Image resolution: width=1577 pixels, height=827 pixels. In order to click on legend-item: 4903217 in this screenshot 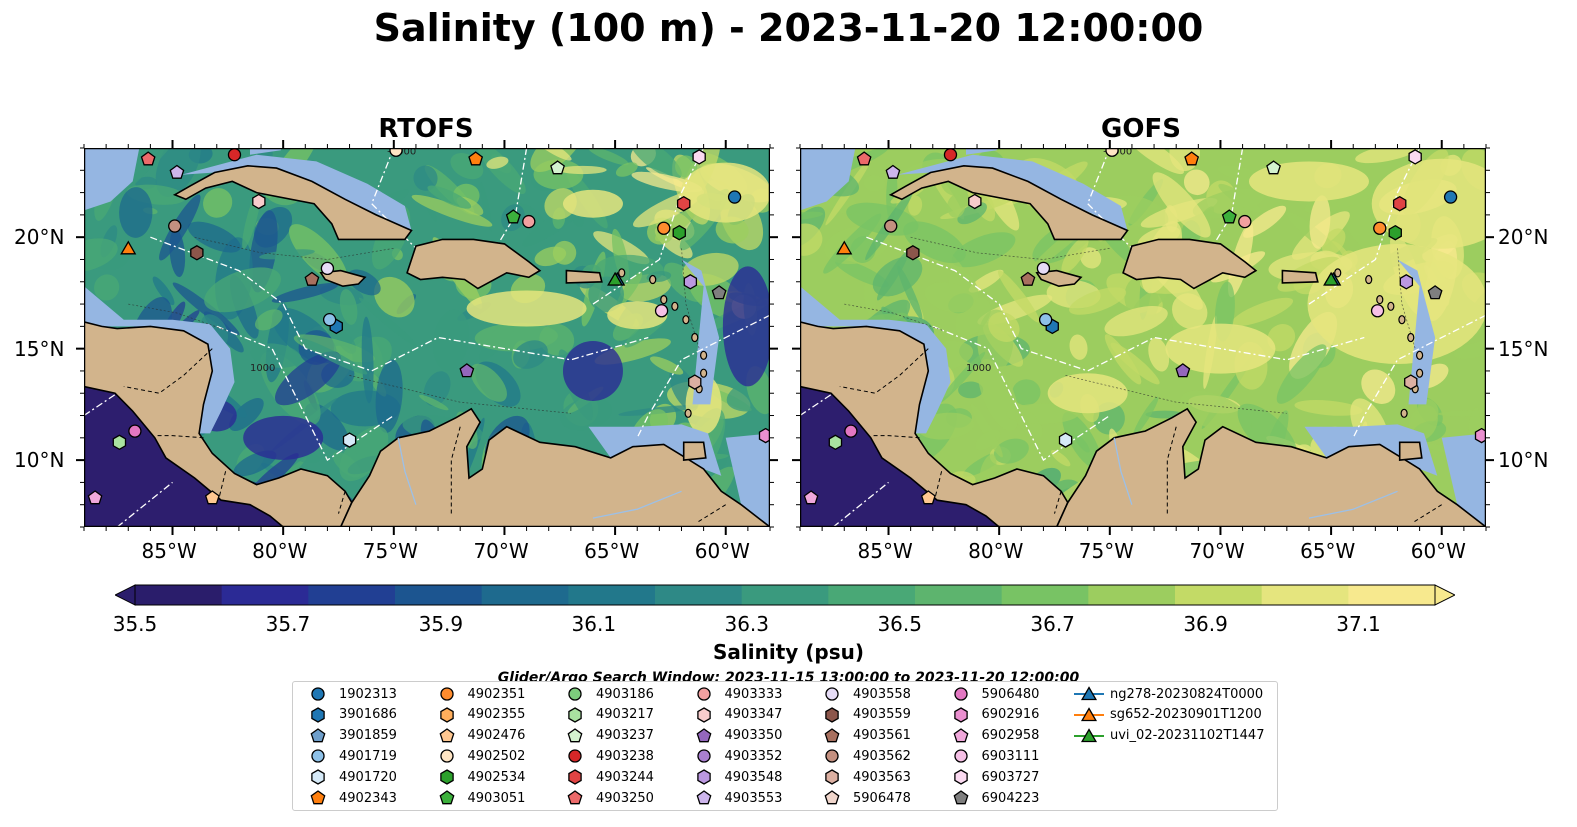, I will do `click(607, 715)`.